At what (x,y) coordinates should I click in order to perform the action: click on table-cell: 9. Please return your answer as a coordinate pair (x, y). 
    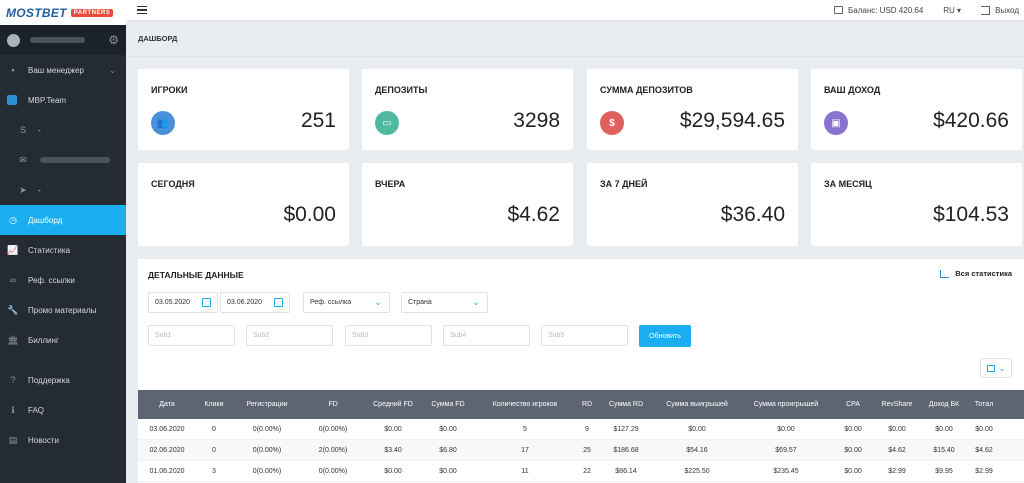
    Looking at the image, I should click on (587, 429).